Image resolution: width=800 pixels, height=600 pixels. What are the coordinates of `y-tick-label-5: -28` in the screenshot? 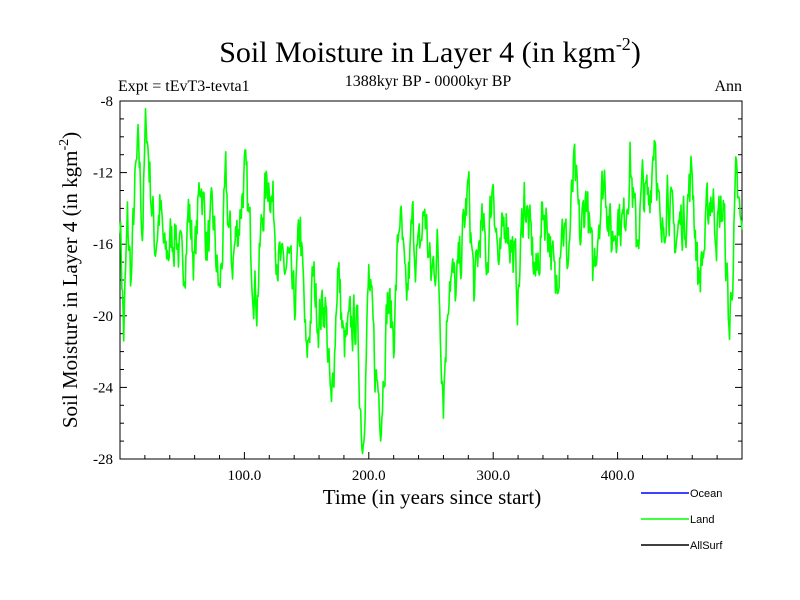 It's located at (103, 460).